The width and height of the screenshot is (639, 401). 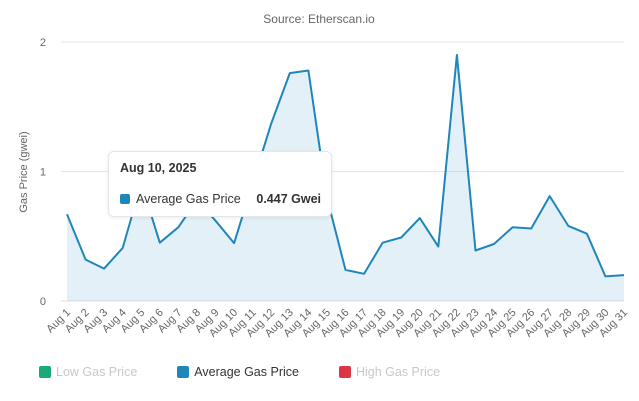 I want to click on tooltip-value: 0.447 Gwei, so click(x=288, y=199).